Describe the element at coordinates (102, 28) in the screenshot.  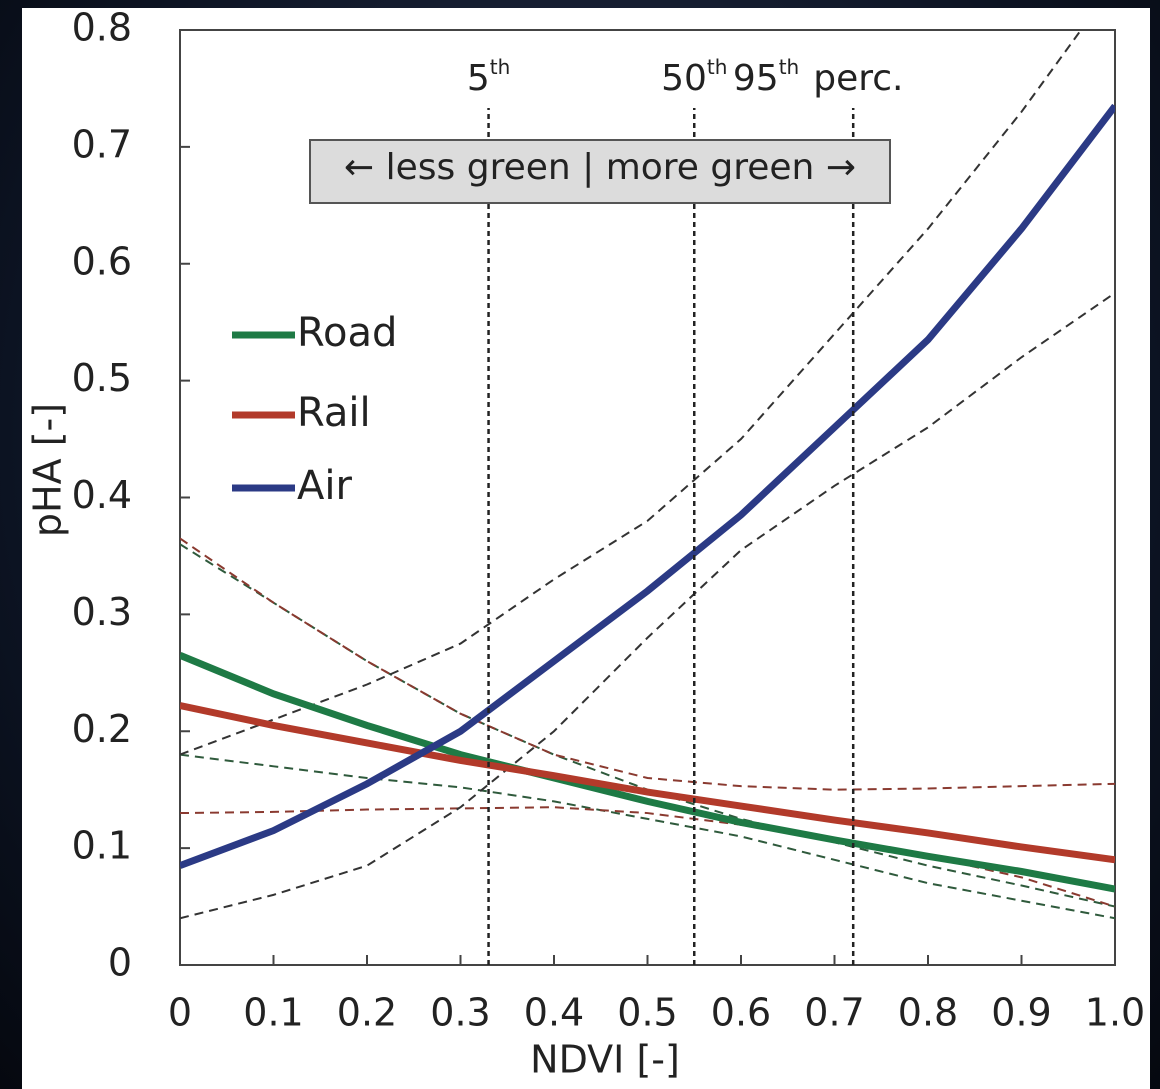
I see `y-tick-label: 0.8` at that location.